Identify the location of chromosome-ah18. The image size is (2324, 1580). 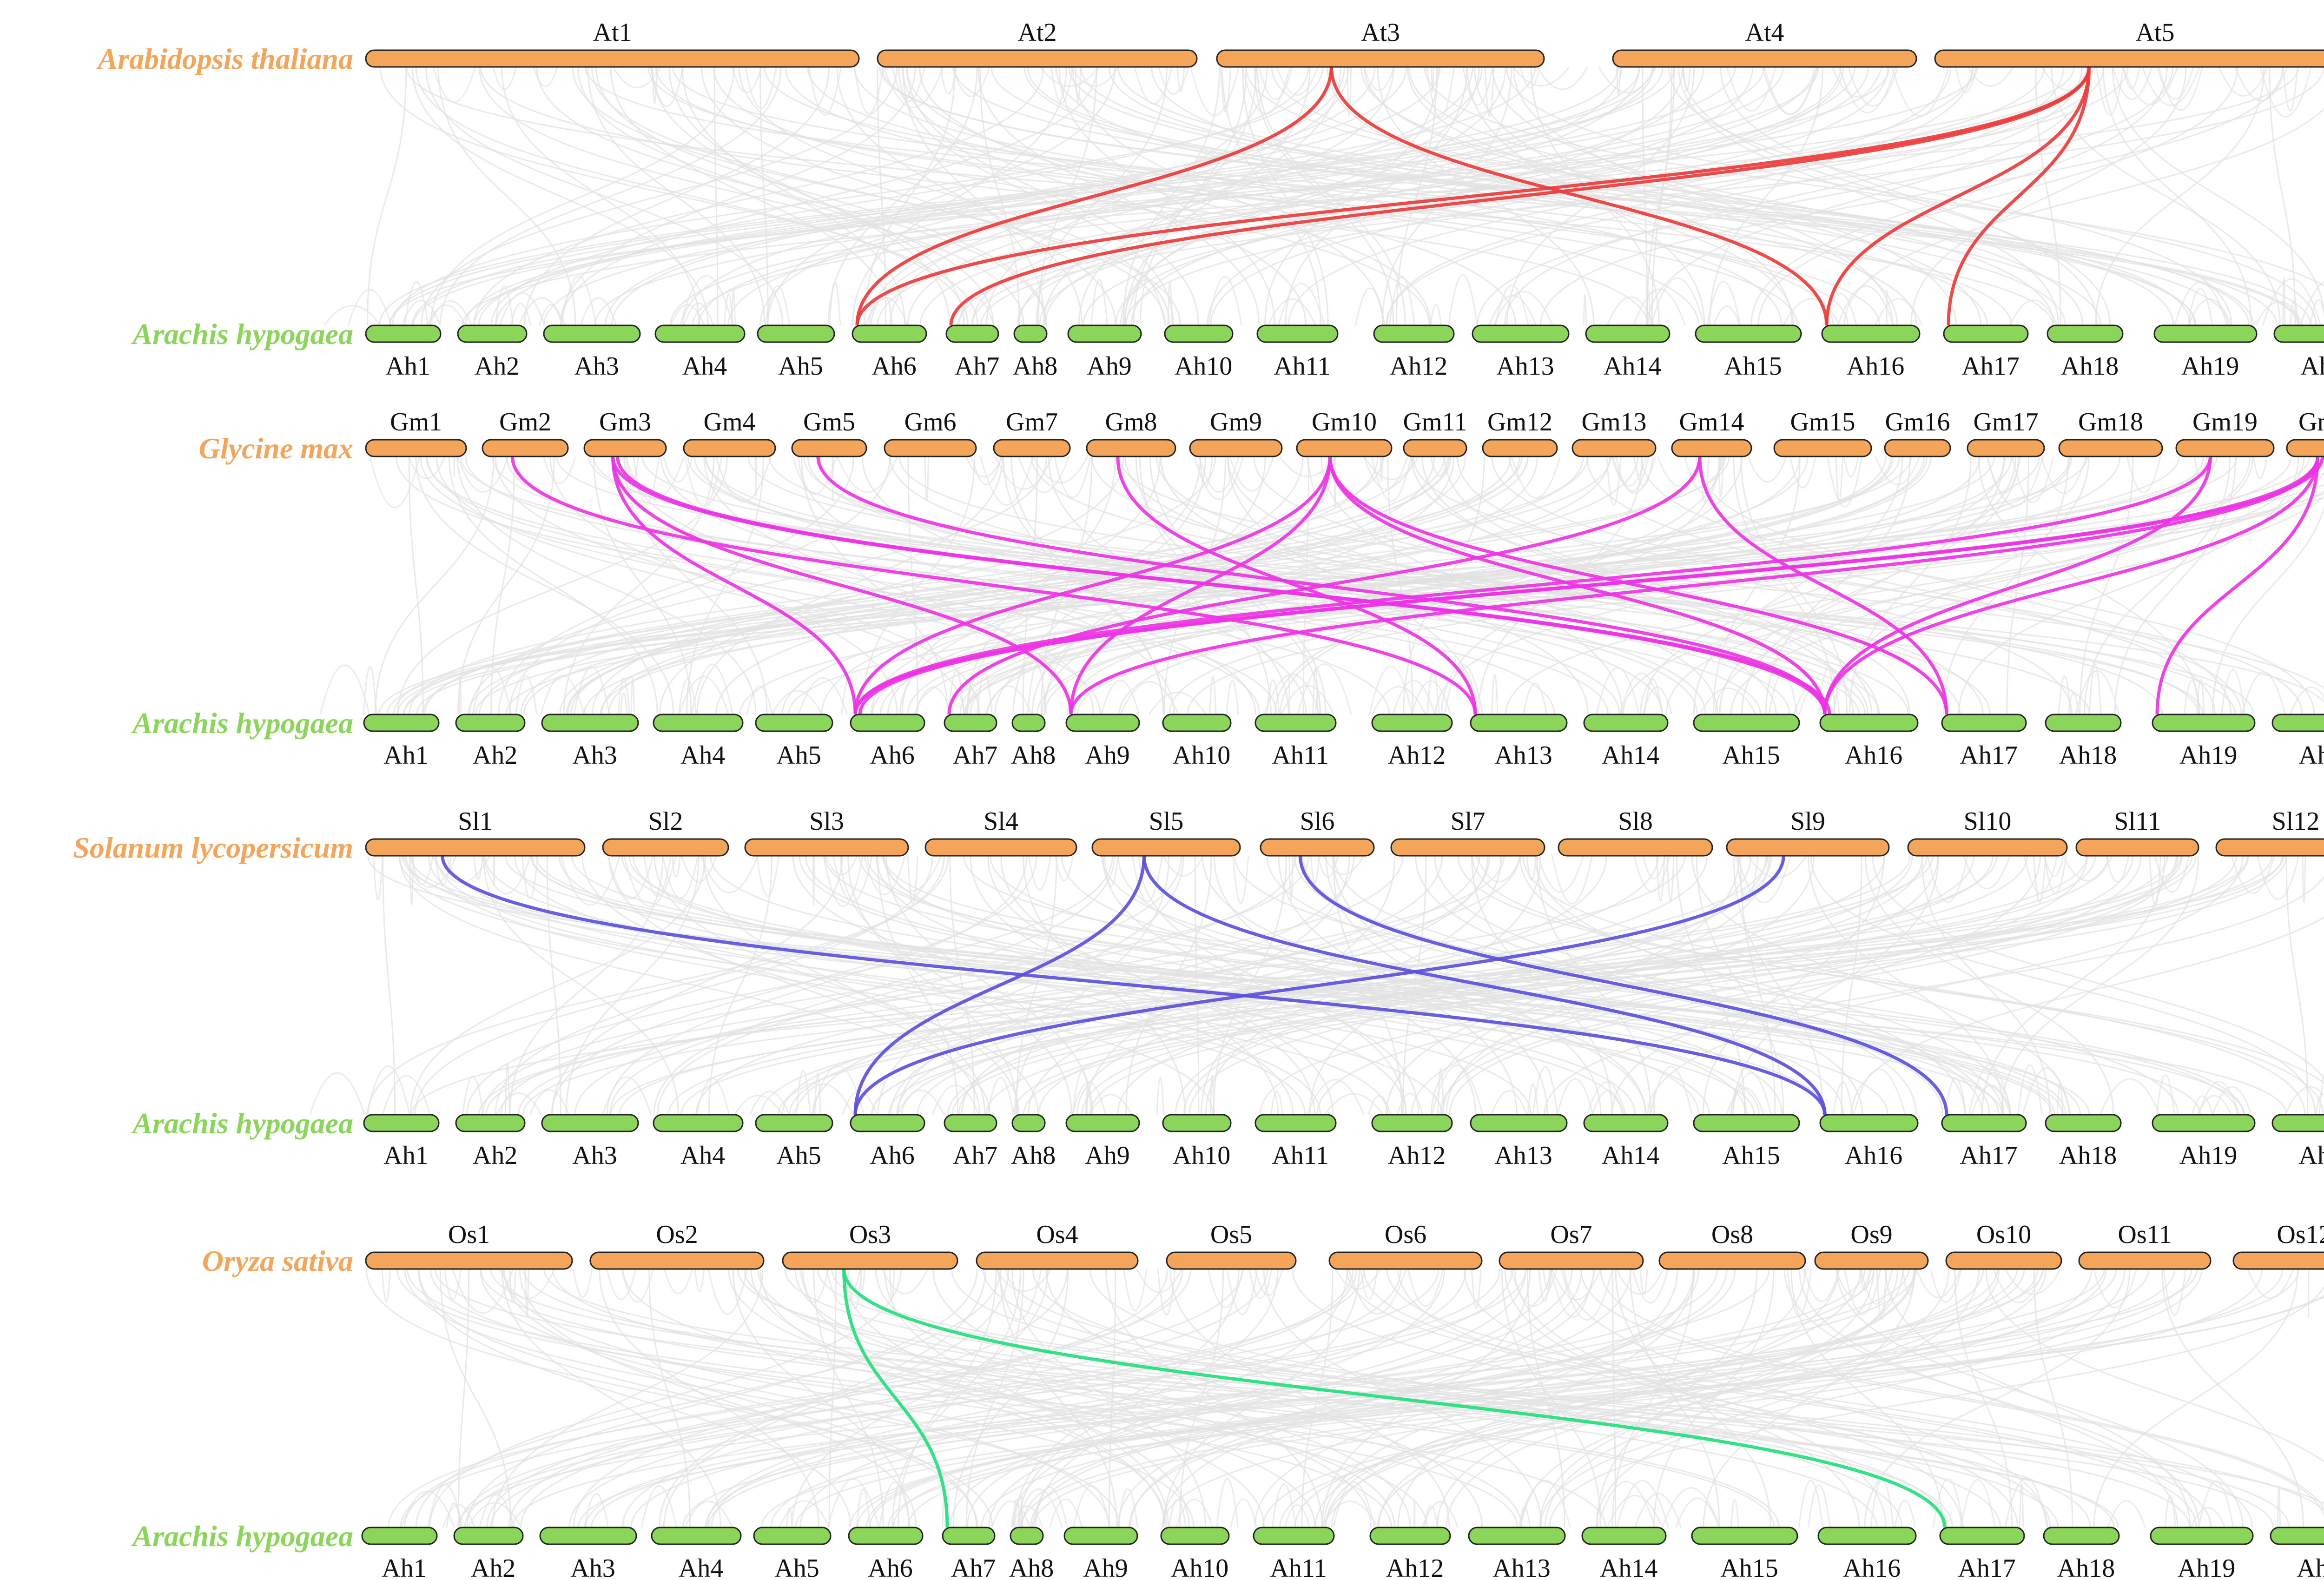
(2083, 723).